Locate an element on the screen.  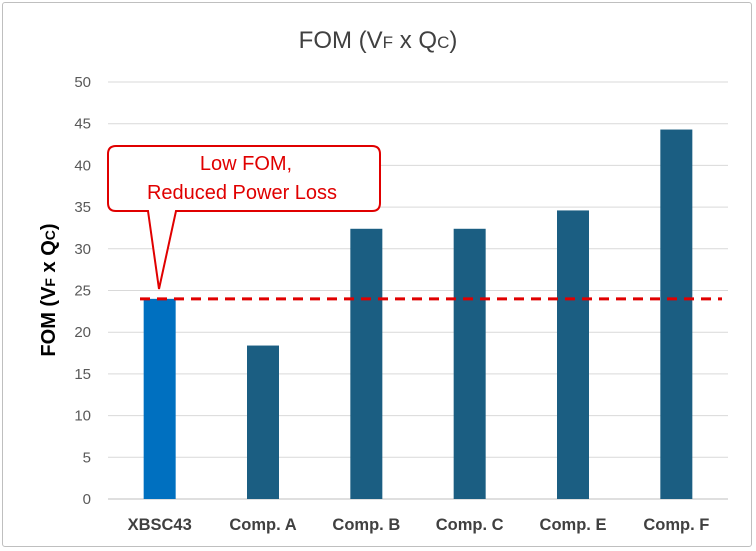
y-axis-label: FOM (VF x QC) is located at coordinates (49, 289).